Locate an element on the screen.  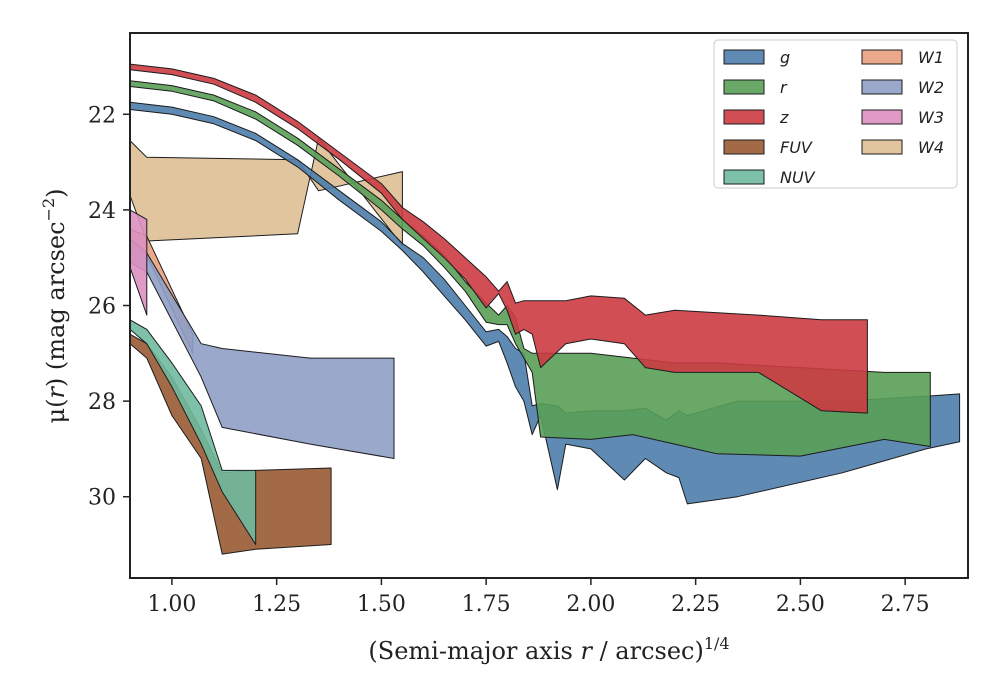
legend-label-nuv: NUV is located at coordinates (798, 177).